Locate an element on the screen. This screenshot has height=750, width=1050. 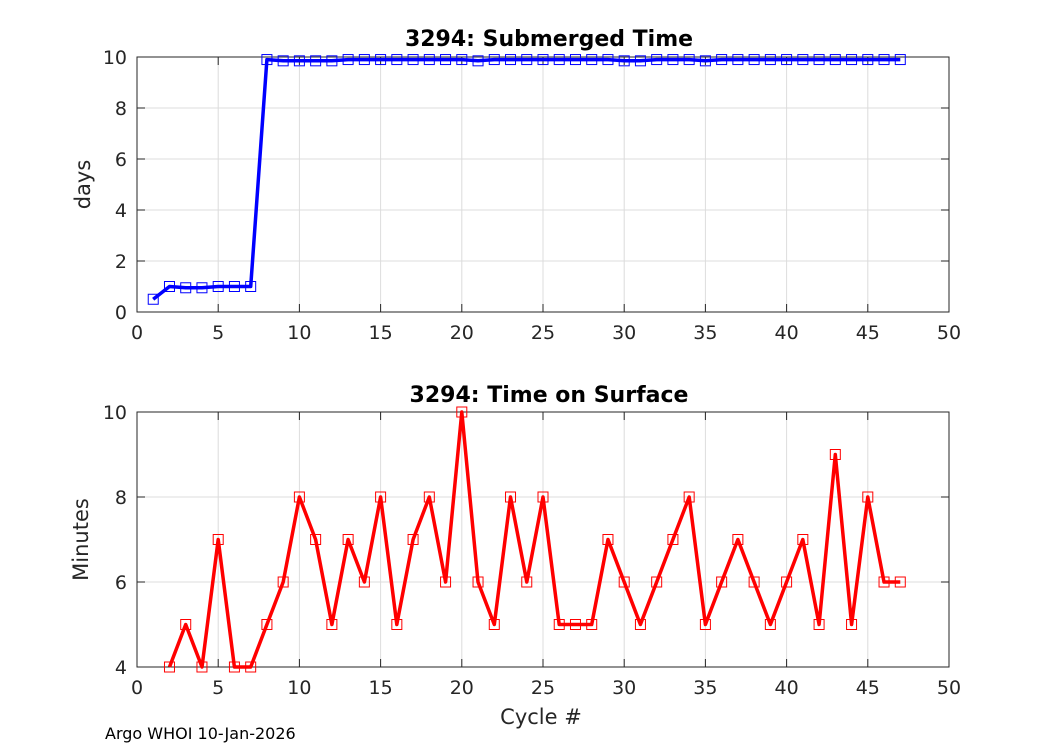
chart2-y-tick-label: 6 is located at coordinates (121, 583).